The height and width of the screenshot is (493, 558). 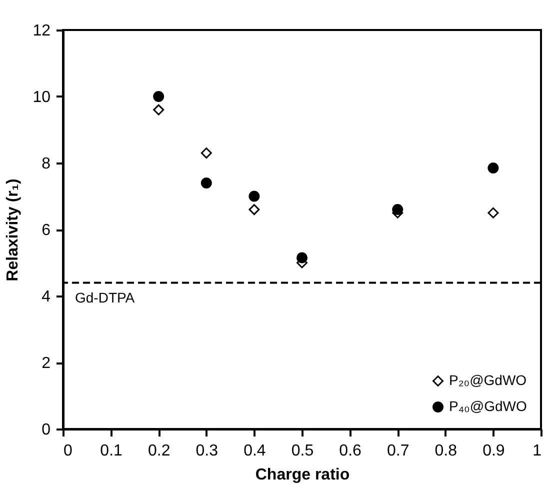 What do you see at coordinates (13, 230) in the screenshot?
I see `y-axis-title: Relaxivity (r₁)` at bounding box center [13, 230].